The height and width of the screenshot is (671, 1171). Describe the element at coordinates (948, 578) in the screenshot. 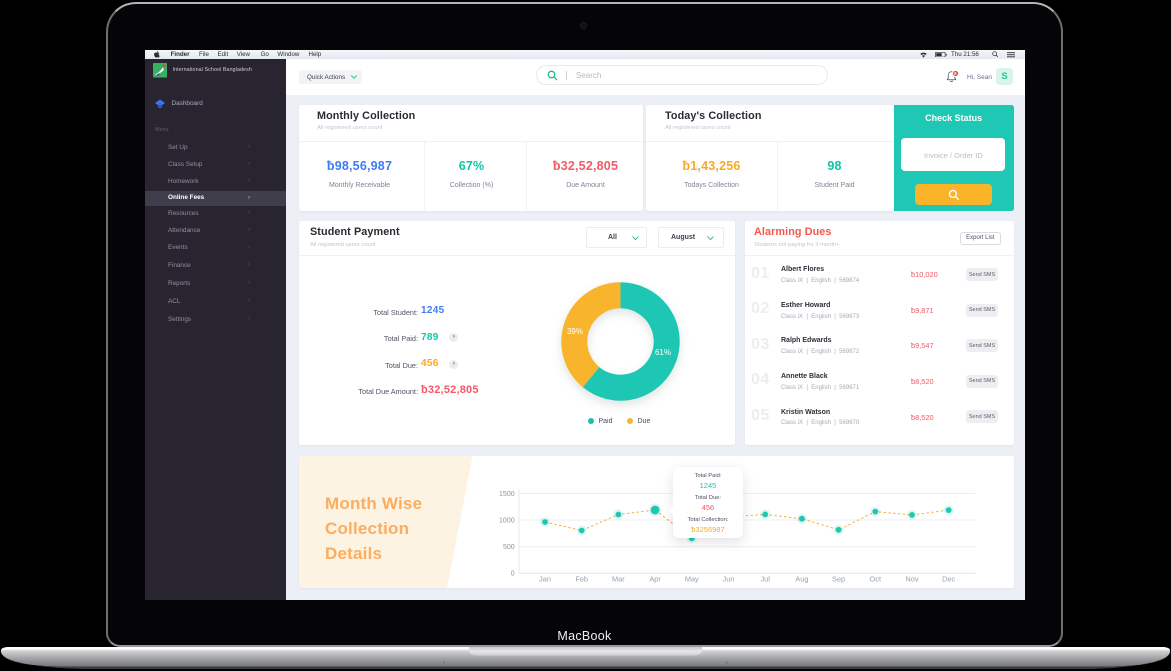

I see `svg-text: Dec` at that location.